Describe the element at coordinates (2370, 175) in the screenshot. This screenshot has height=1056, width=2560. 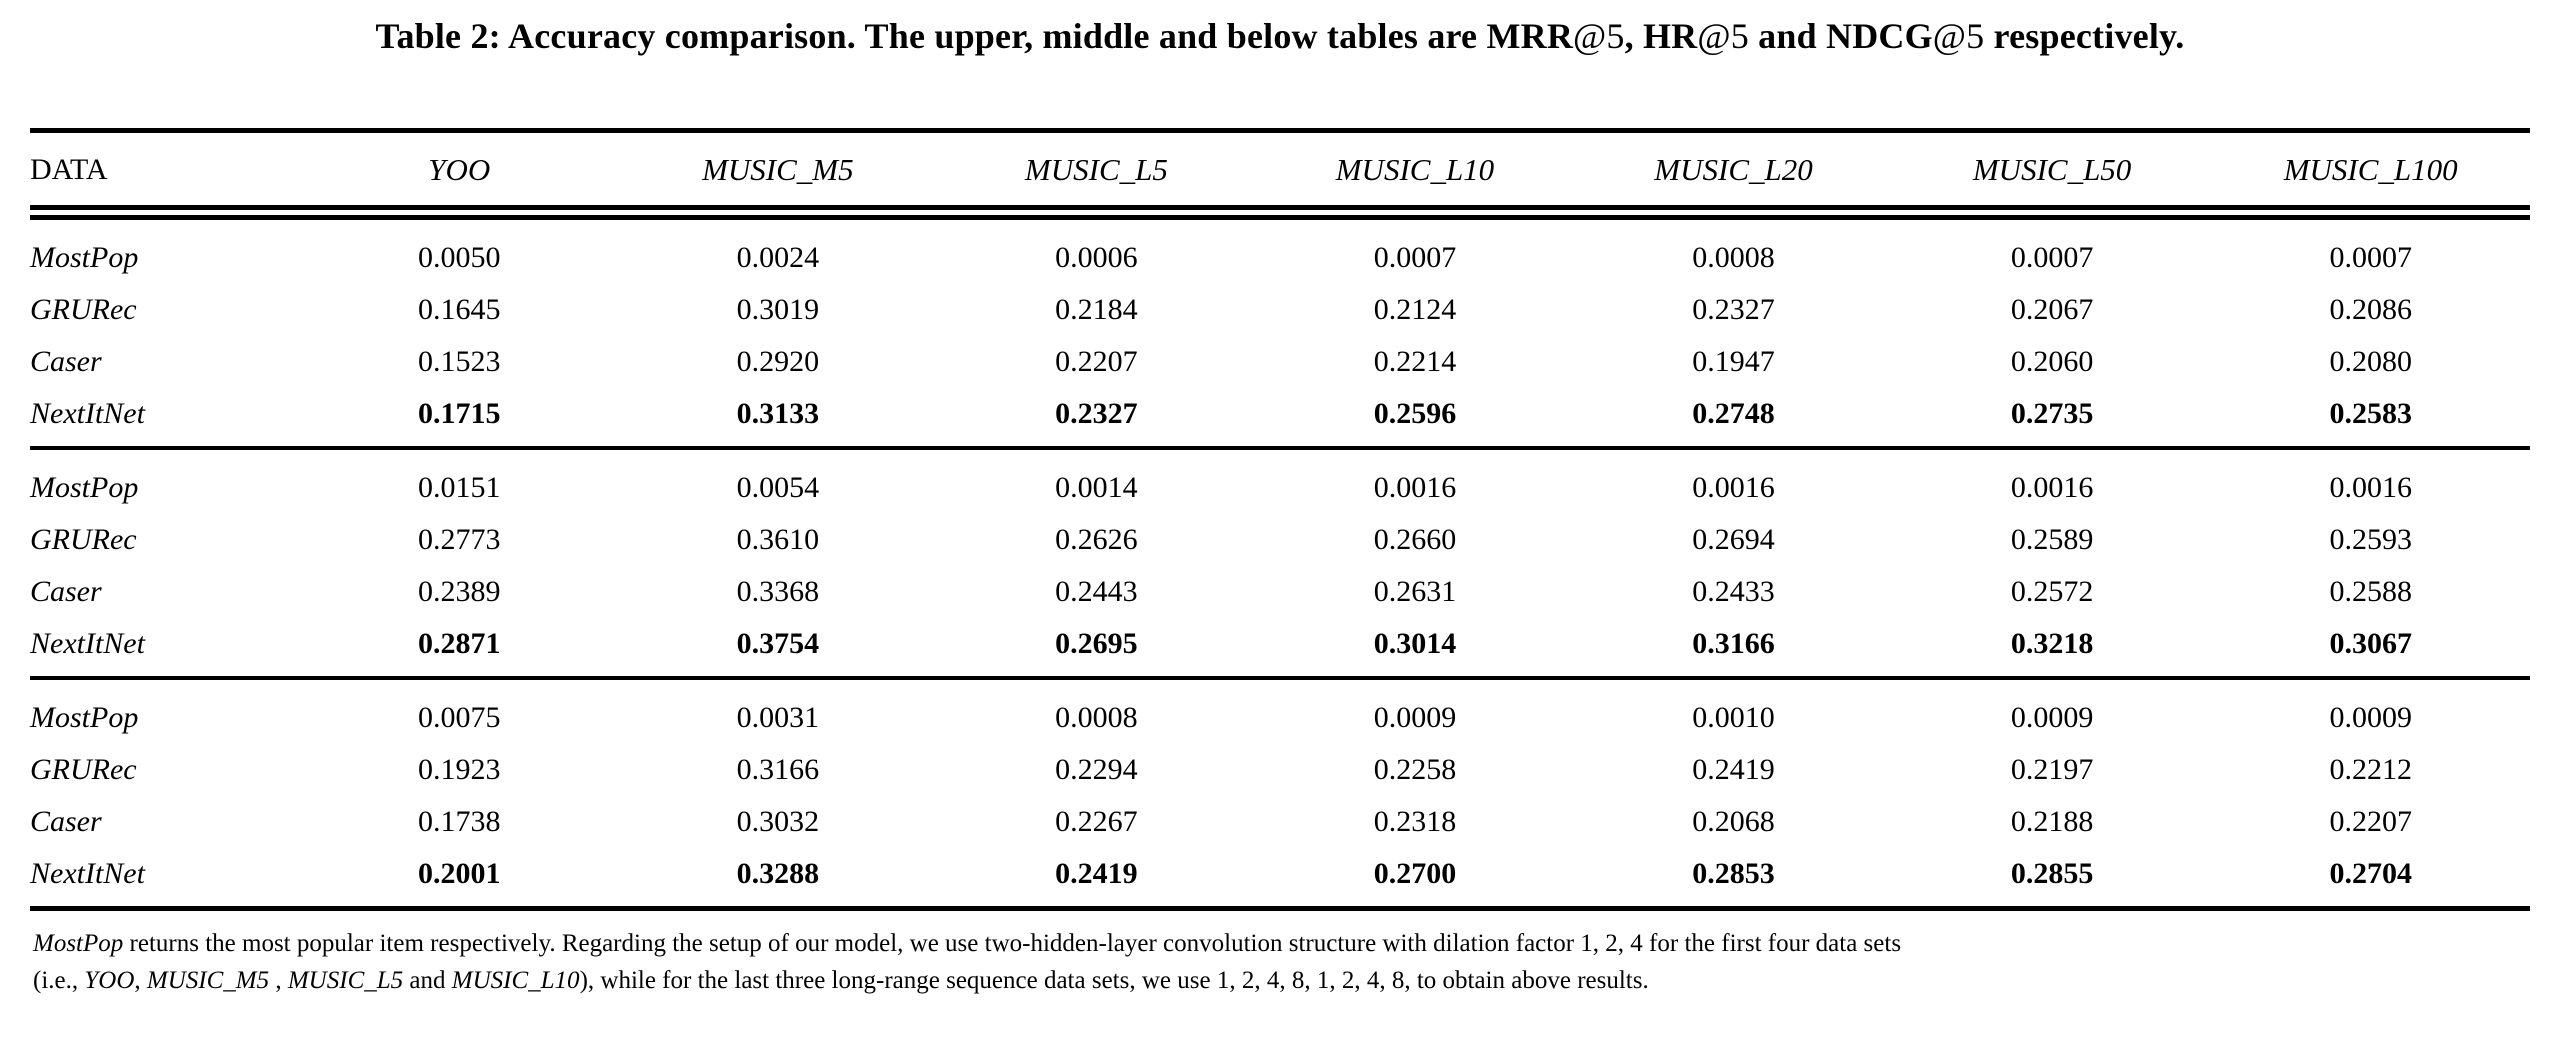
I see `column-header-music-l100: MUSIC_L100` at that location.